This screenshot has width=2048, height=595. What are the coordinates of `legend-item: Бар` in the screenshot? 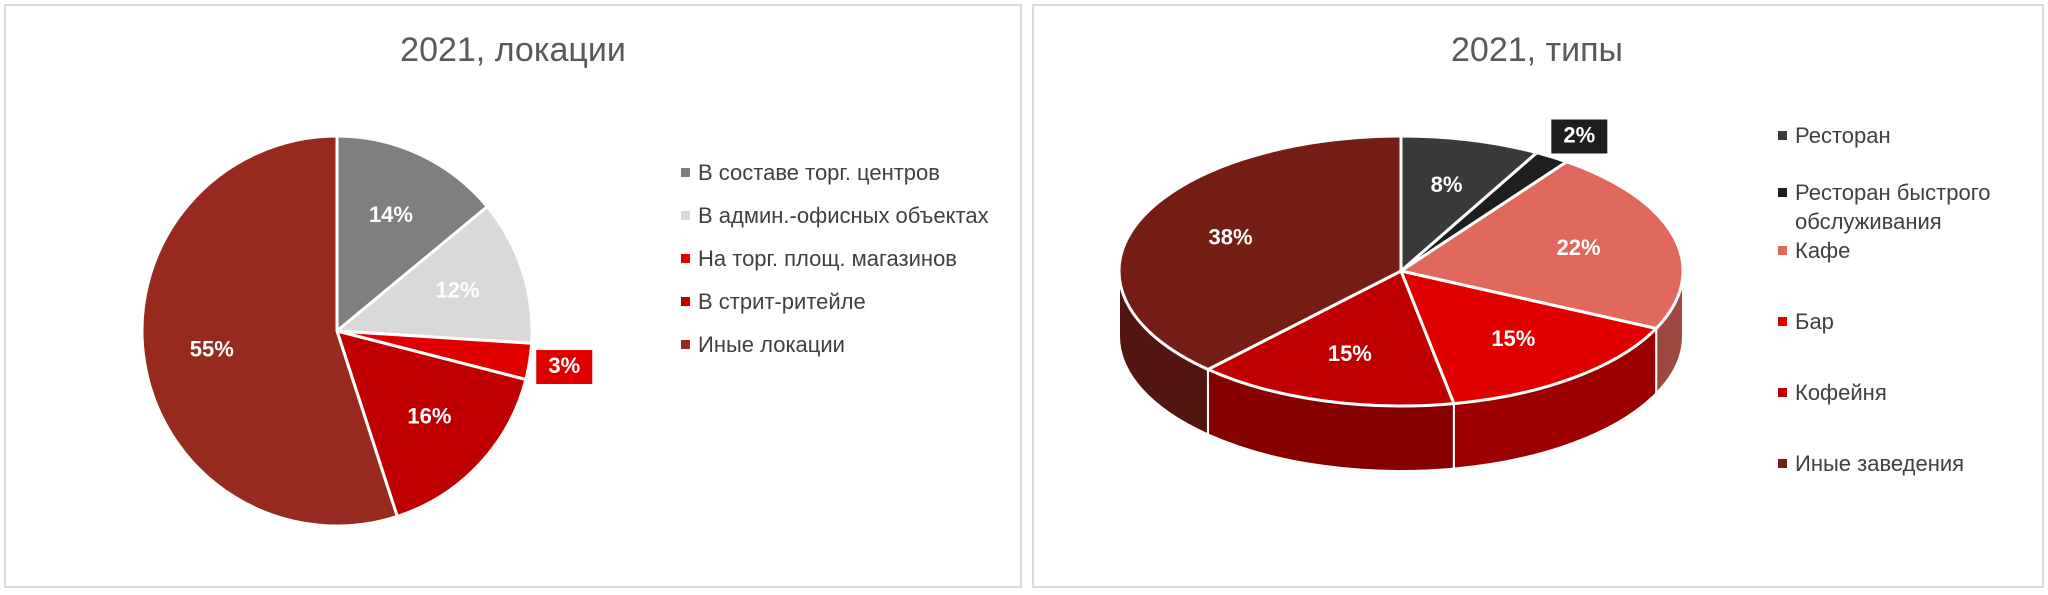 It's located at (1908, 321).